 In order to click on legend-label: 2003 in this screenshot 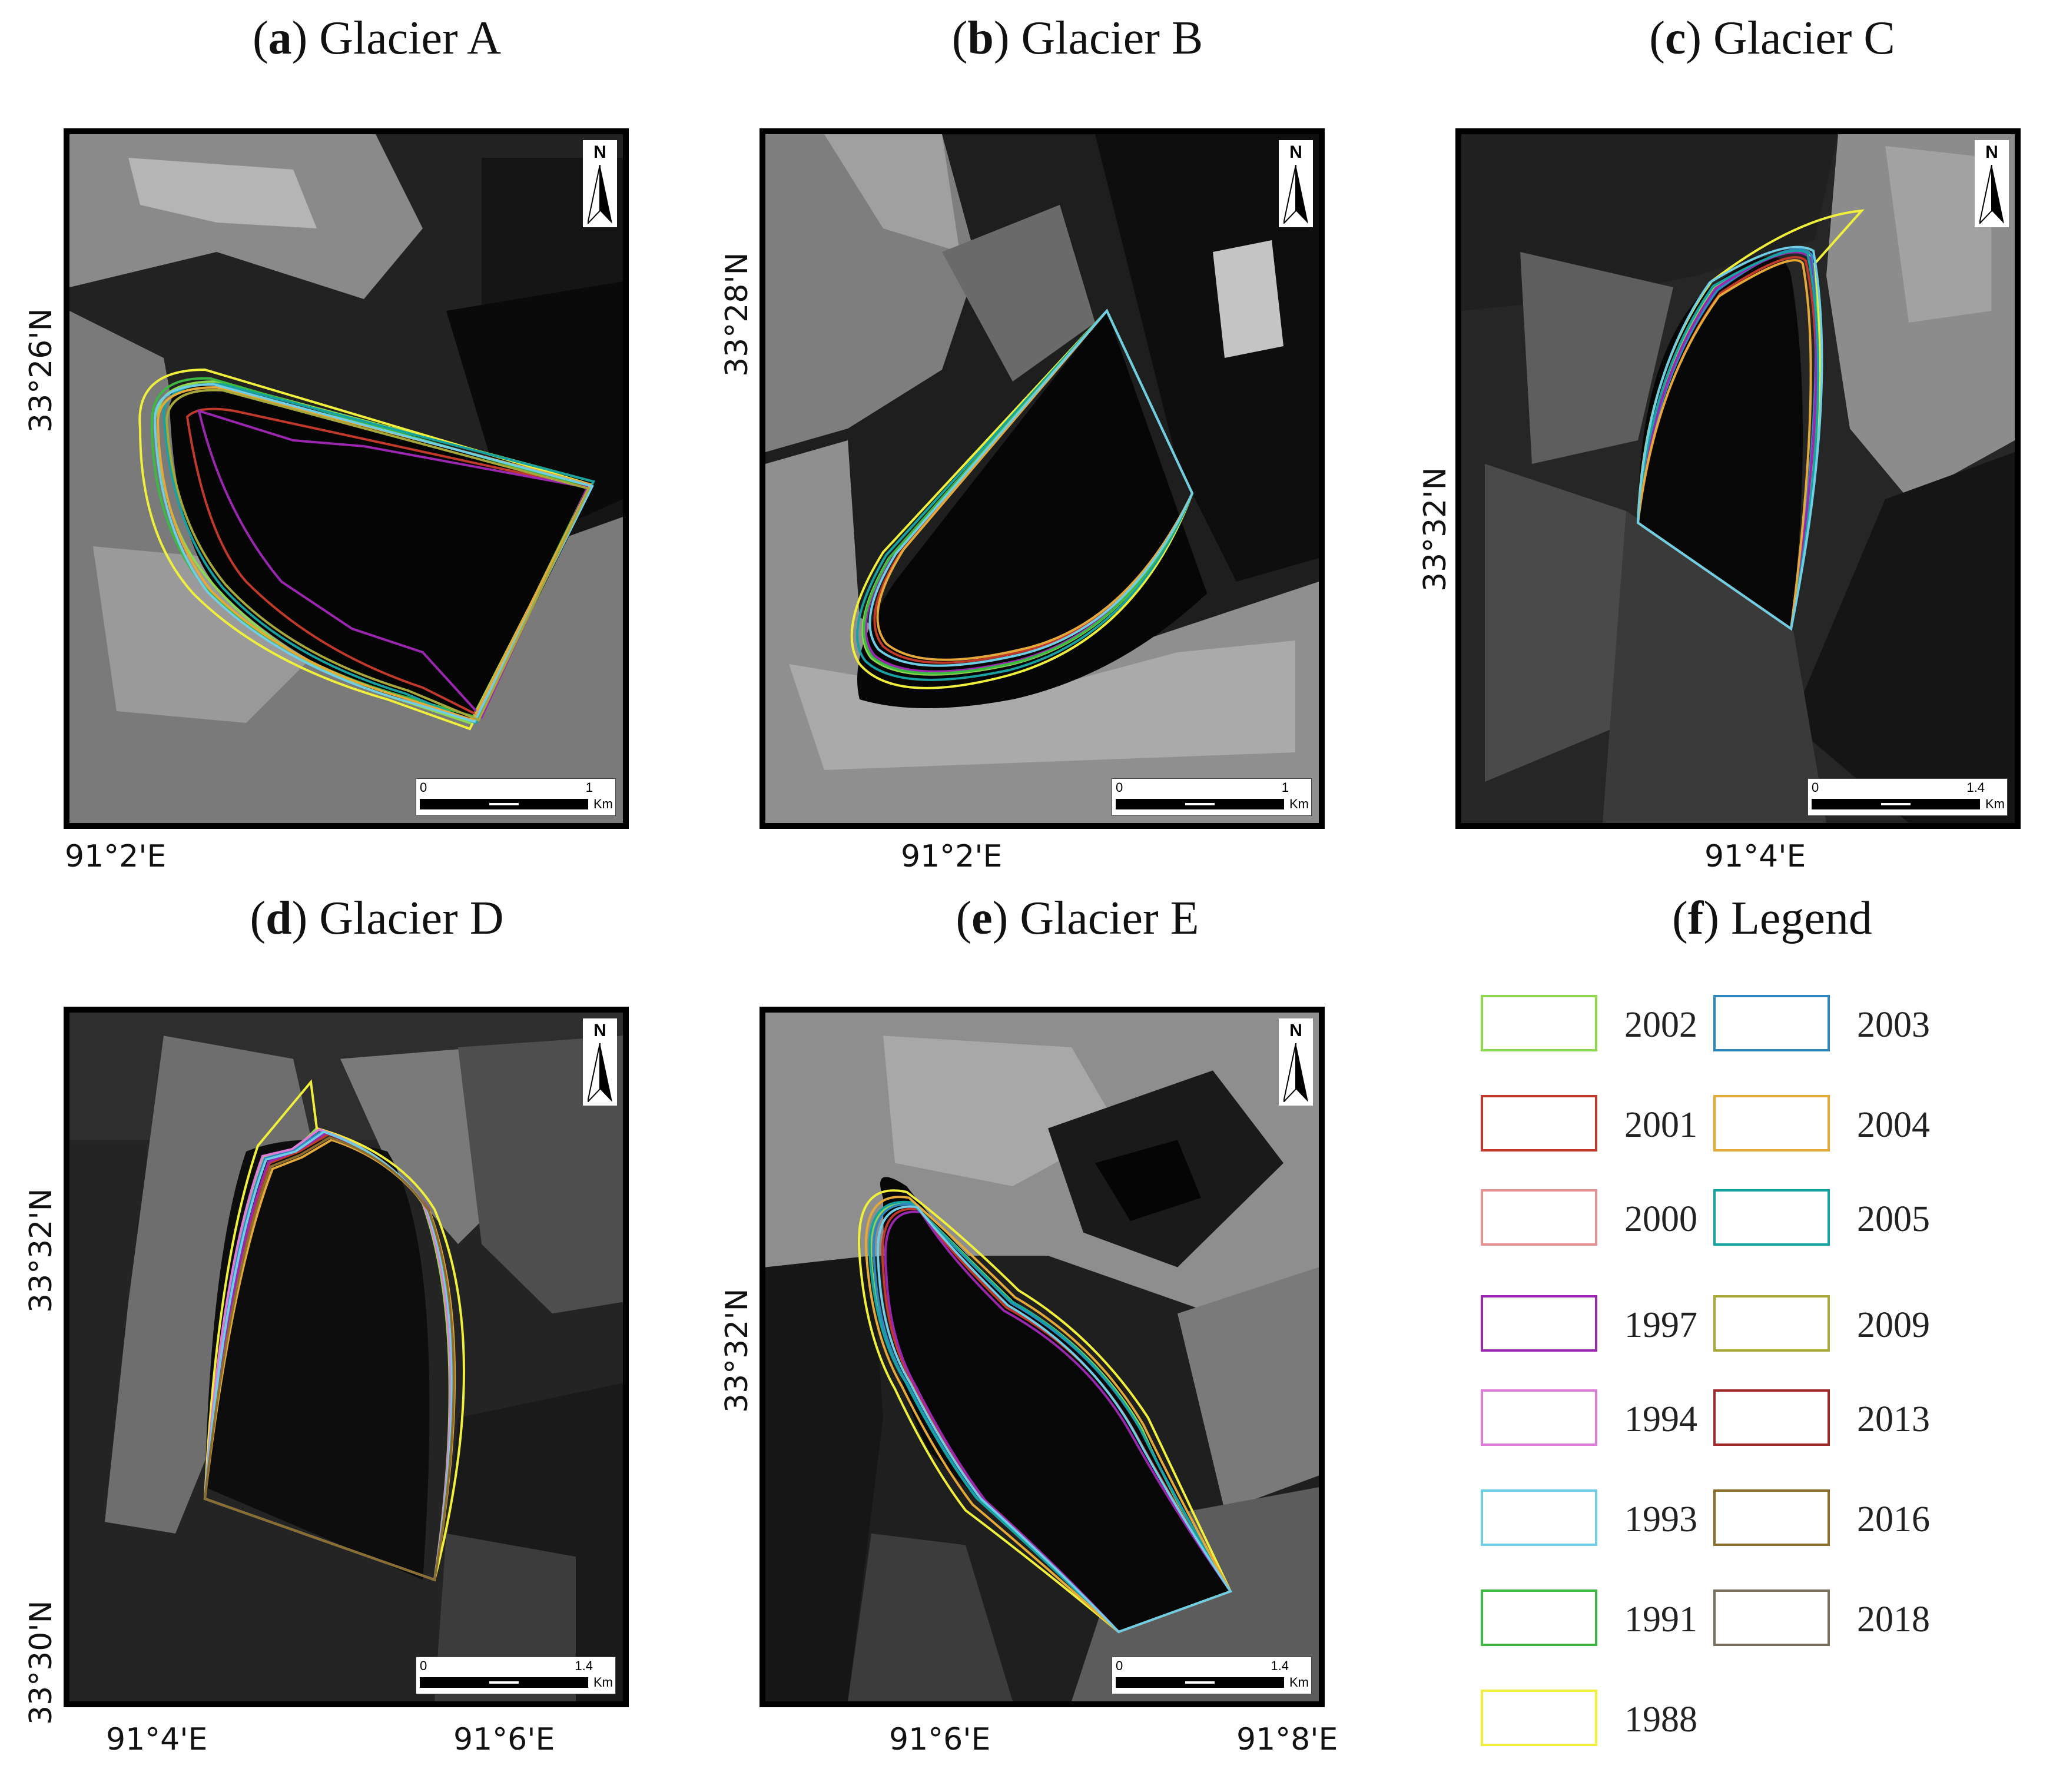, I will do `click(1893, 1025)`.